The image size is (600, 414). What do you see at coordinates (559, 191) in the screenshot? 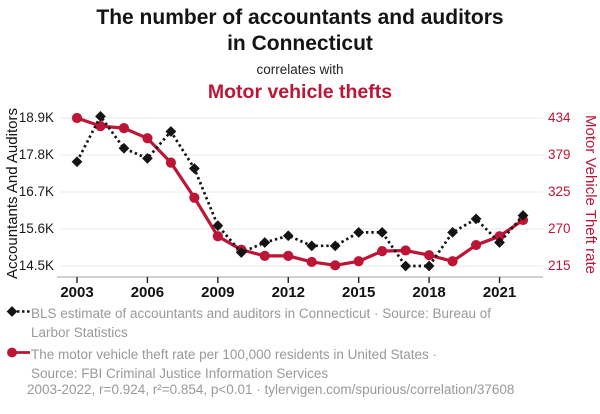
I see `right-axis-tick-label: 325` at bounding box center [559, 191].